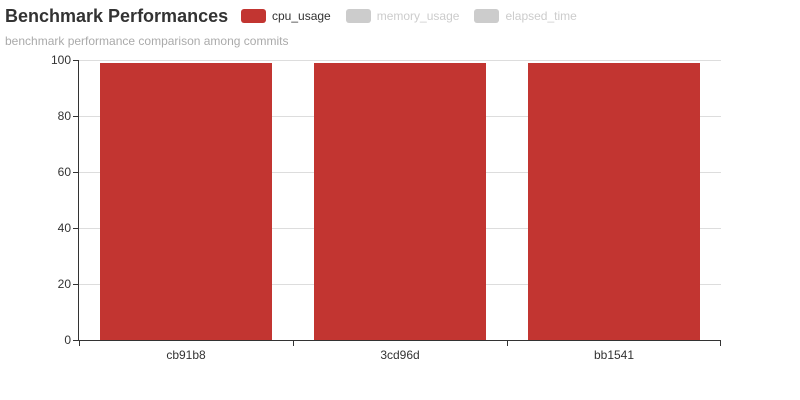  I want to click on legend-label-cpu-usage: cpu_usage, so click(301, 16).